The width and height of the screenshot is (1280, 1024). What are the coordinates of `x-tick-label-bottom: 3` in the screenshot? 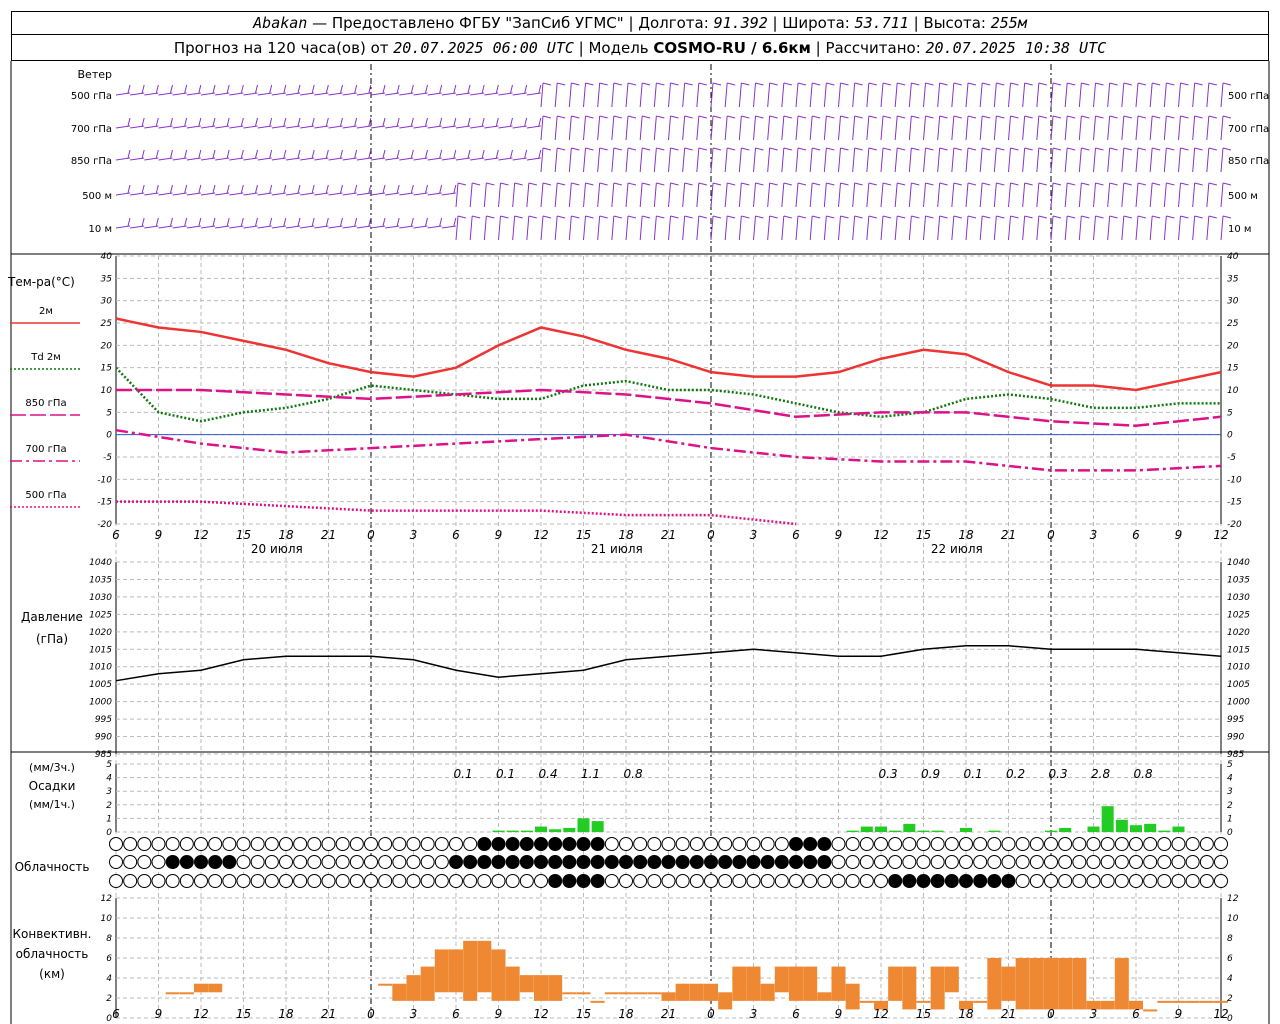 It's located at (414, 1014).